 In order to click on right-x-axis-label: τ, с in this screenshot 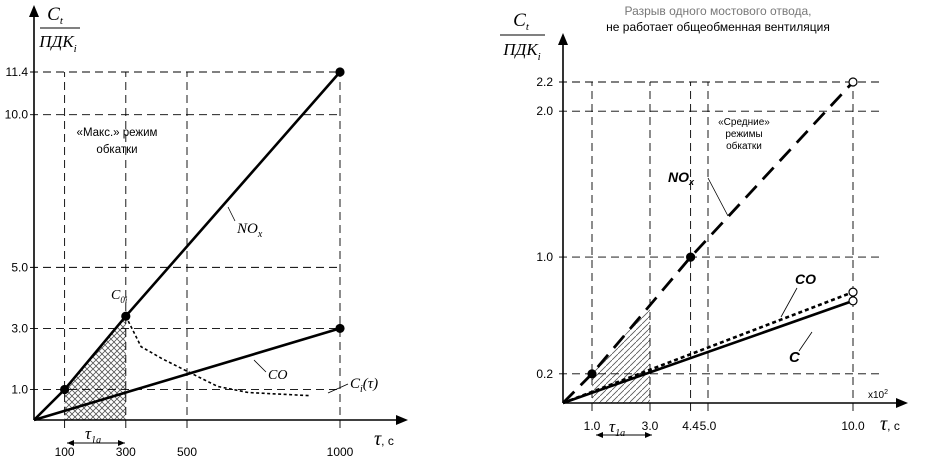, I will do `click(890, 424)`.